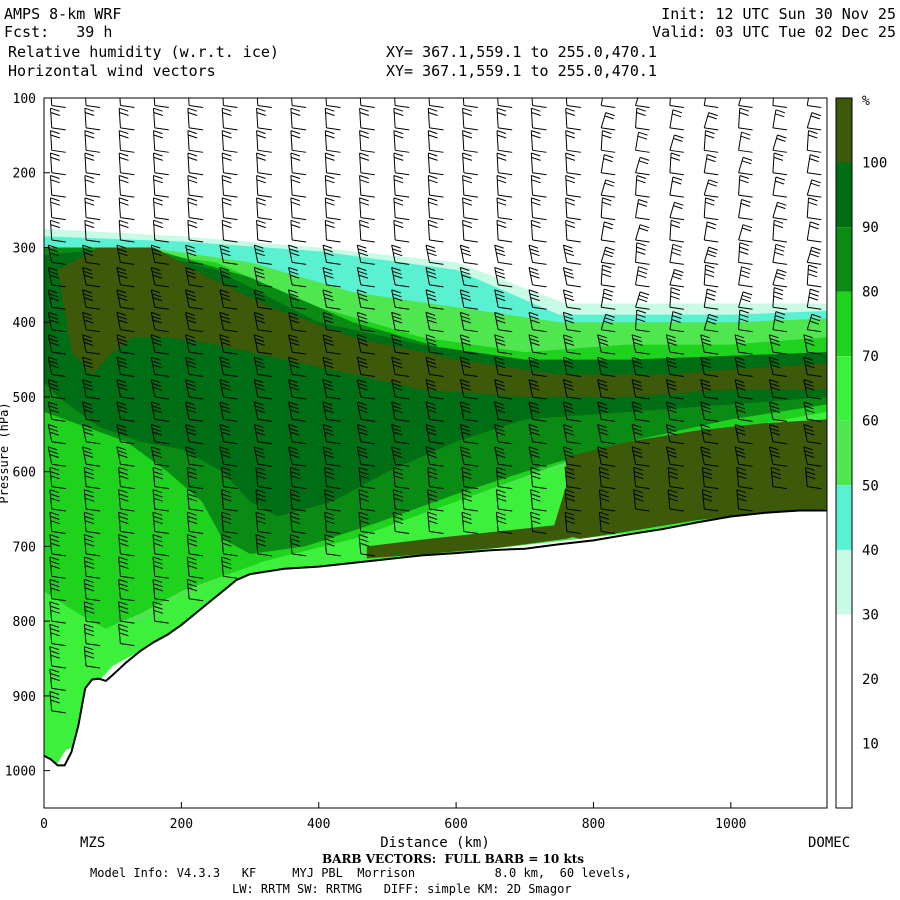  Describe the element at coordinates (27, 436) in the screenshot. I see `y-axis: 100 200 300 400 500 600 700 800 900 1000` at that location.